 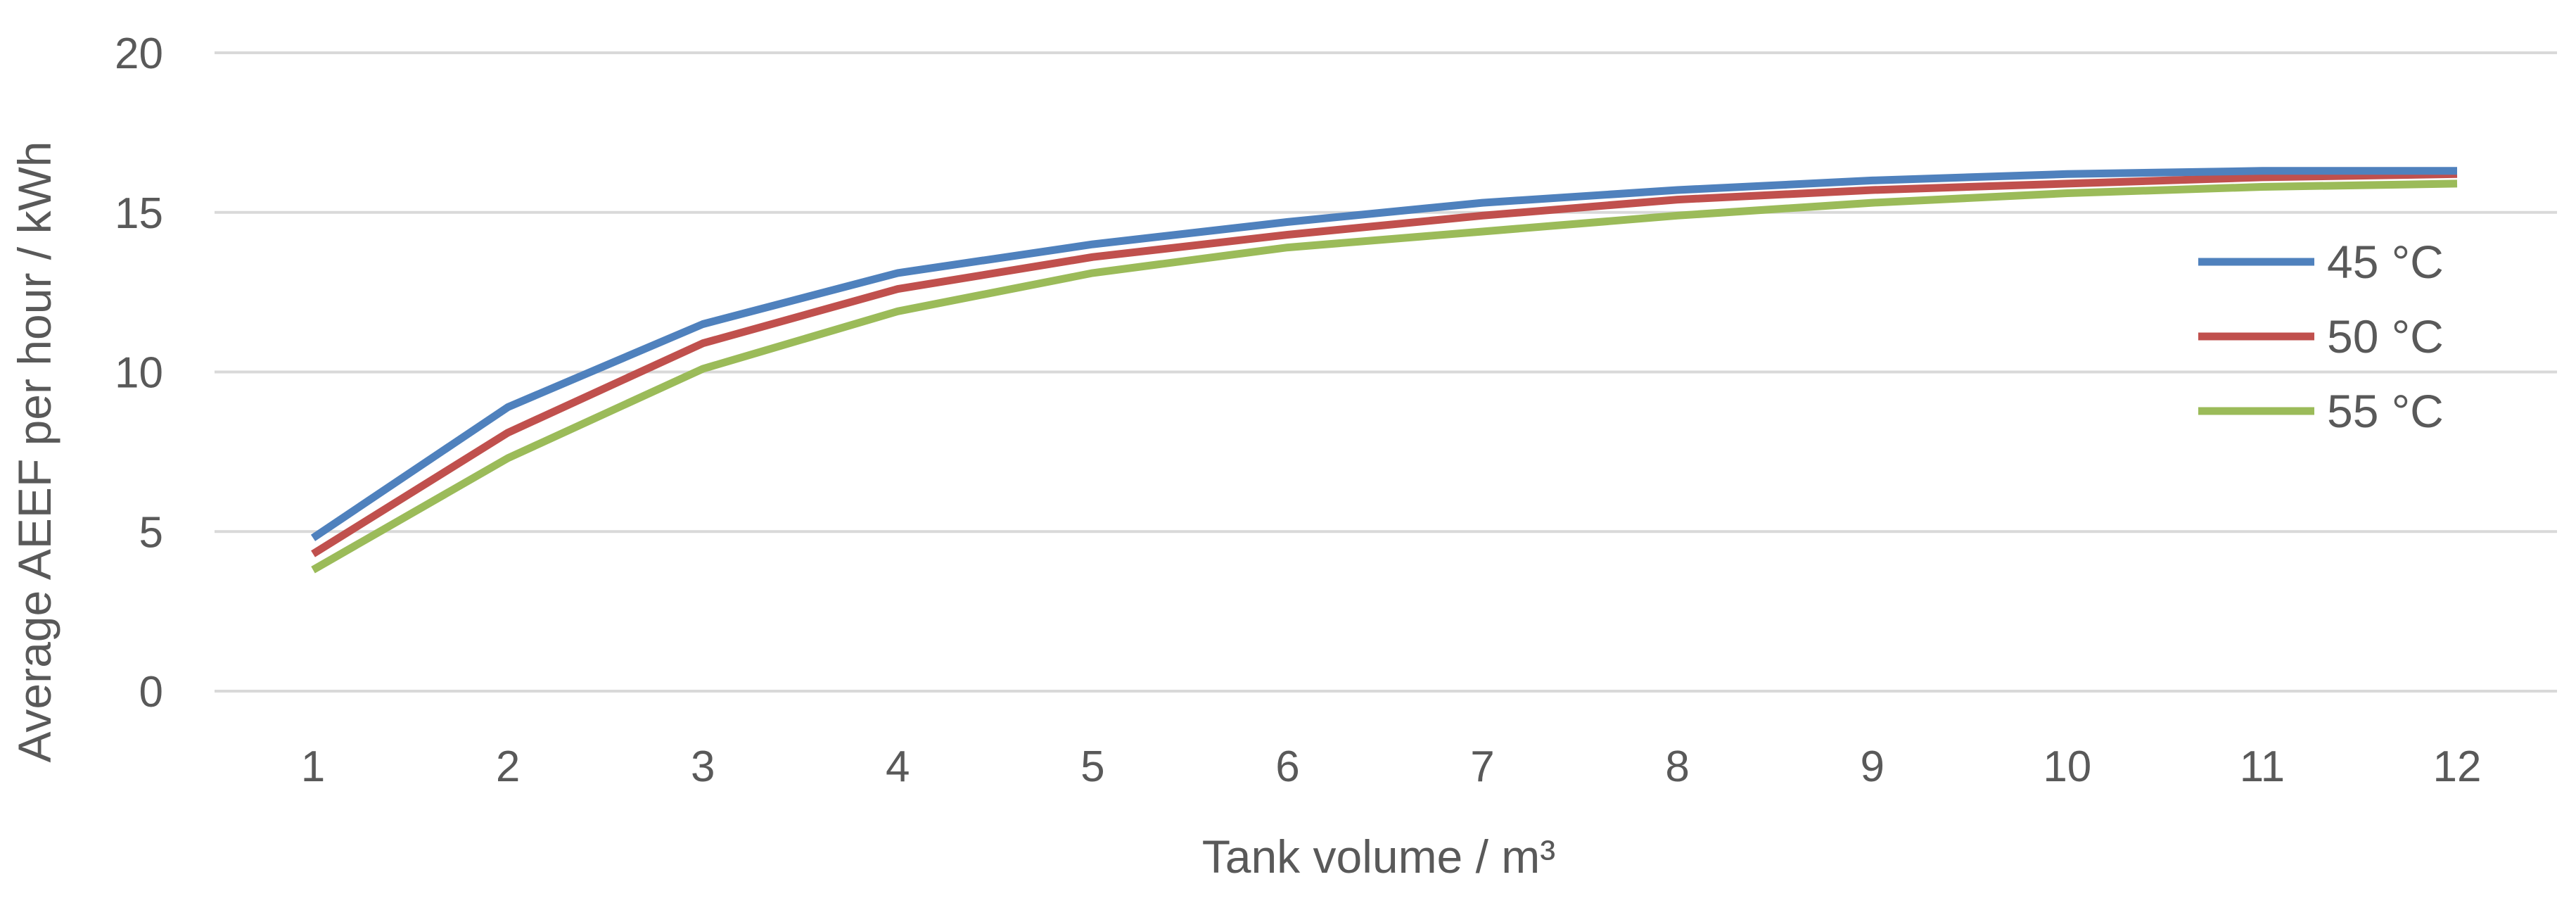 I want to click on x-axis-ticks: 1 2 3 4 5 6 7 8 9 10 11 12, so click(x=1391, y=767).